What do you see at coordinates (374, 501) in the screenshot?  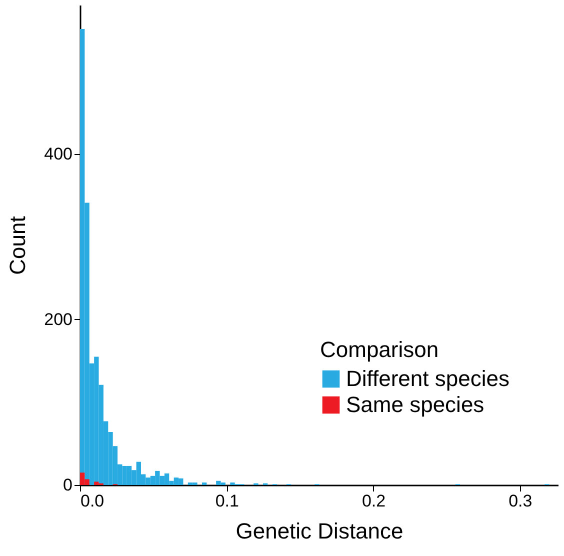 I see `x-tick-label: 0.2` at bounding box center [374, 501].